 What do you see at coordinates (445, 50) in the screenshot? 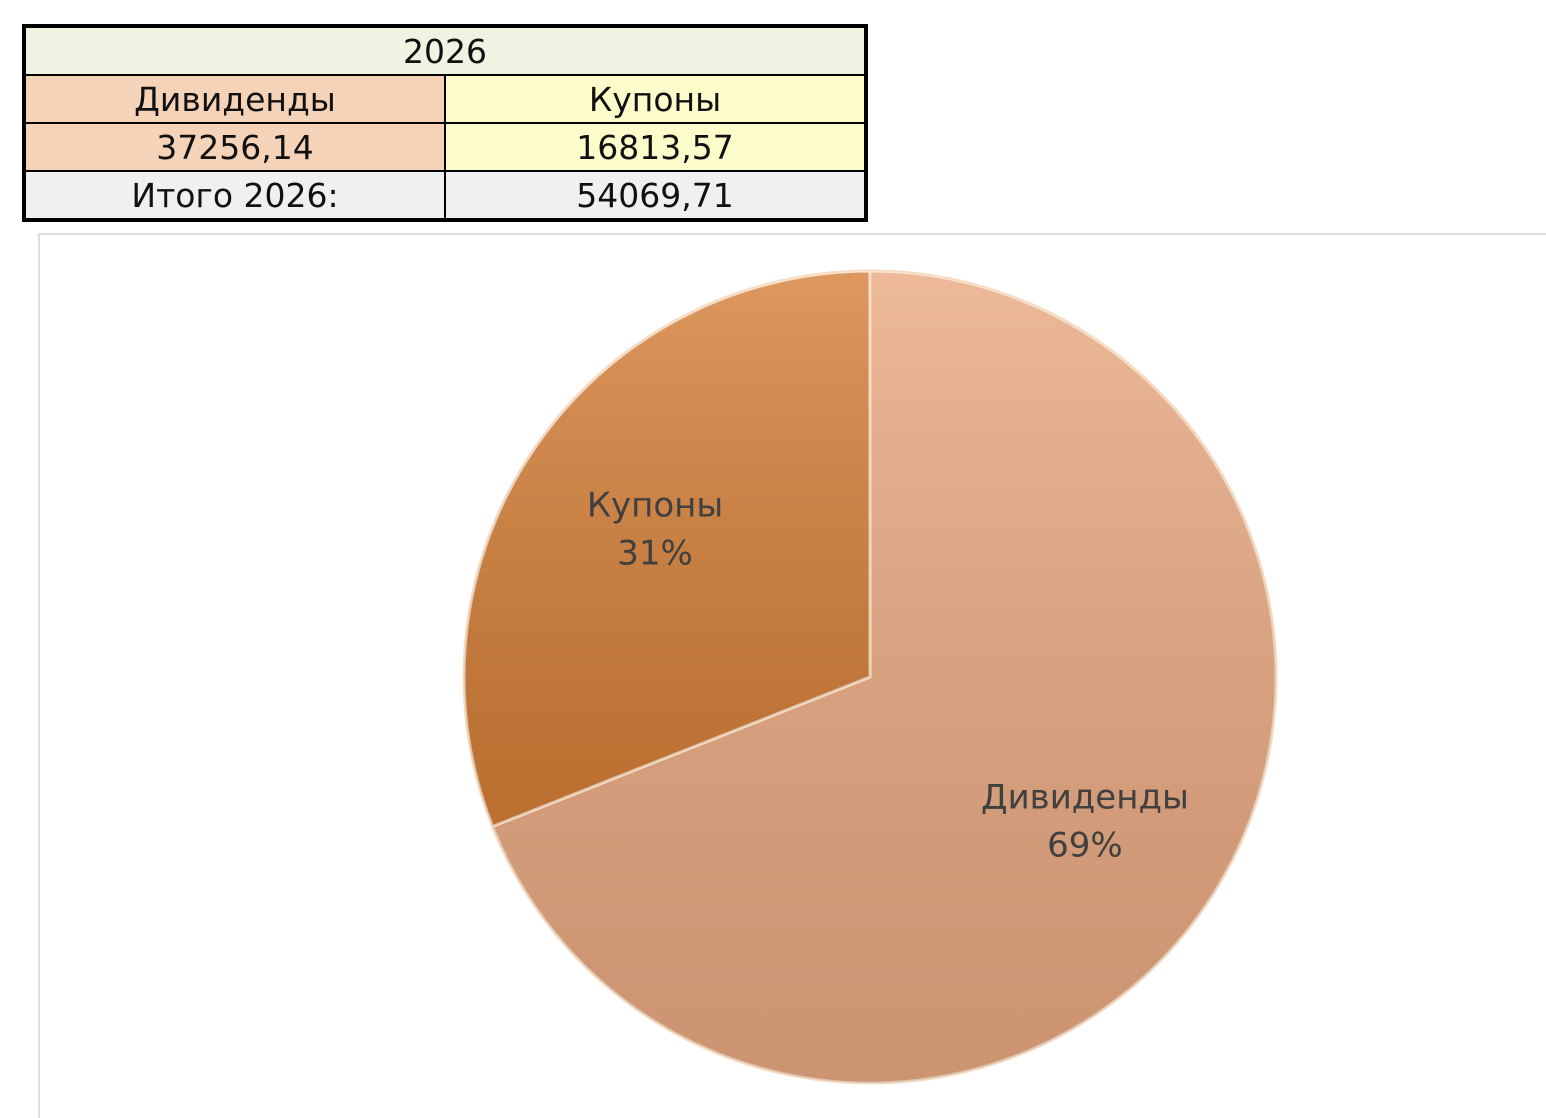
I see `table-title: 2026` at bounding box center [445, 50].